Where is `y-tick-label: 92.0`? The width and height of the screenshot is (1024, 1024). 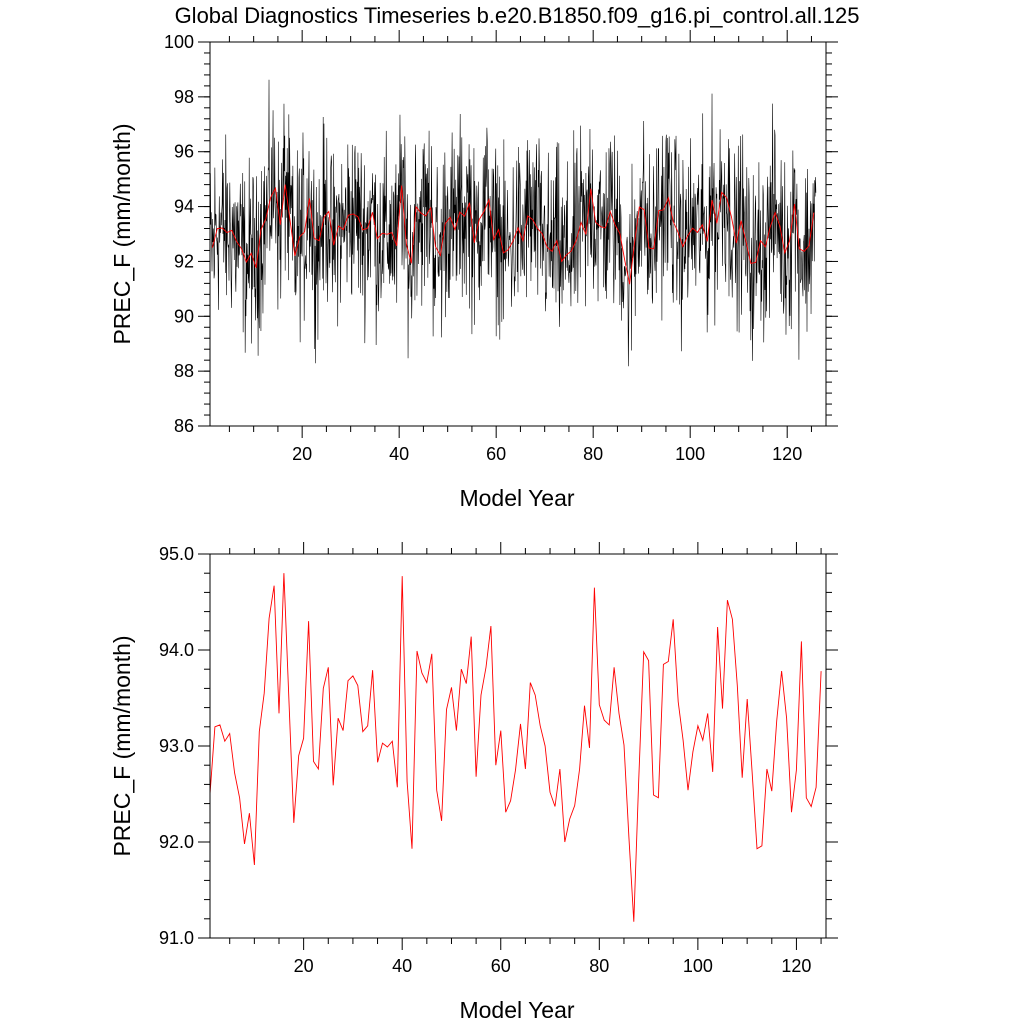 y-tick-label: 92.0 is located at coordinates (176, 842).